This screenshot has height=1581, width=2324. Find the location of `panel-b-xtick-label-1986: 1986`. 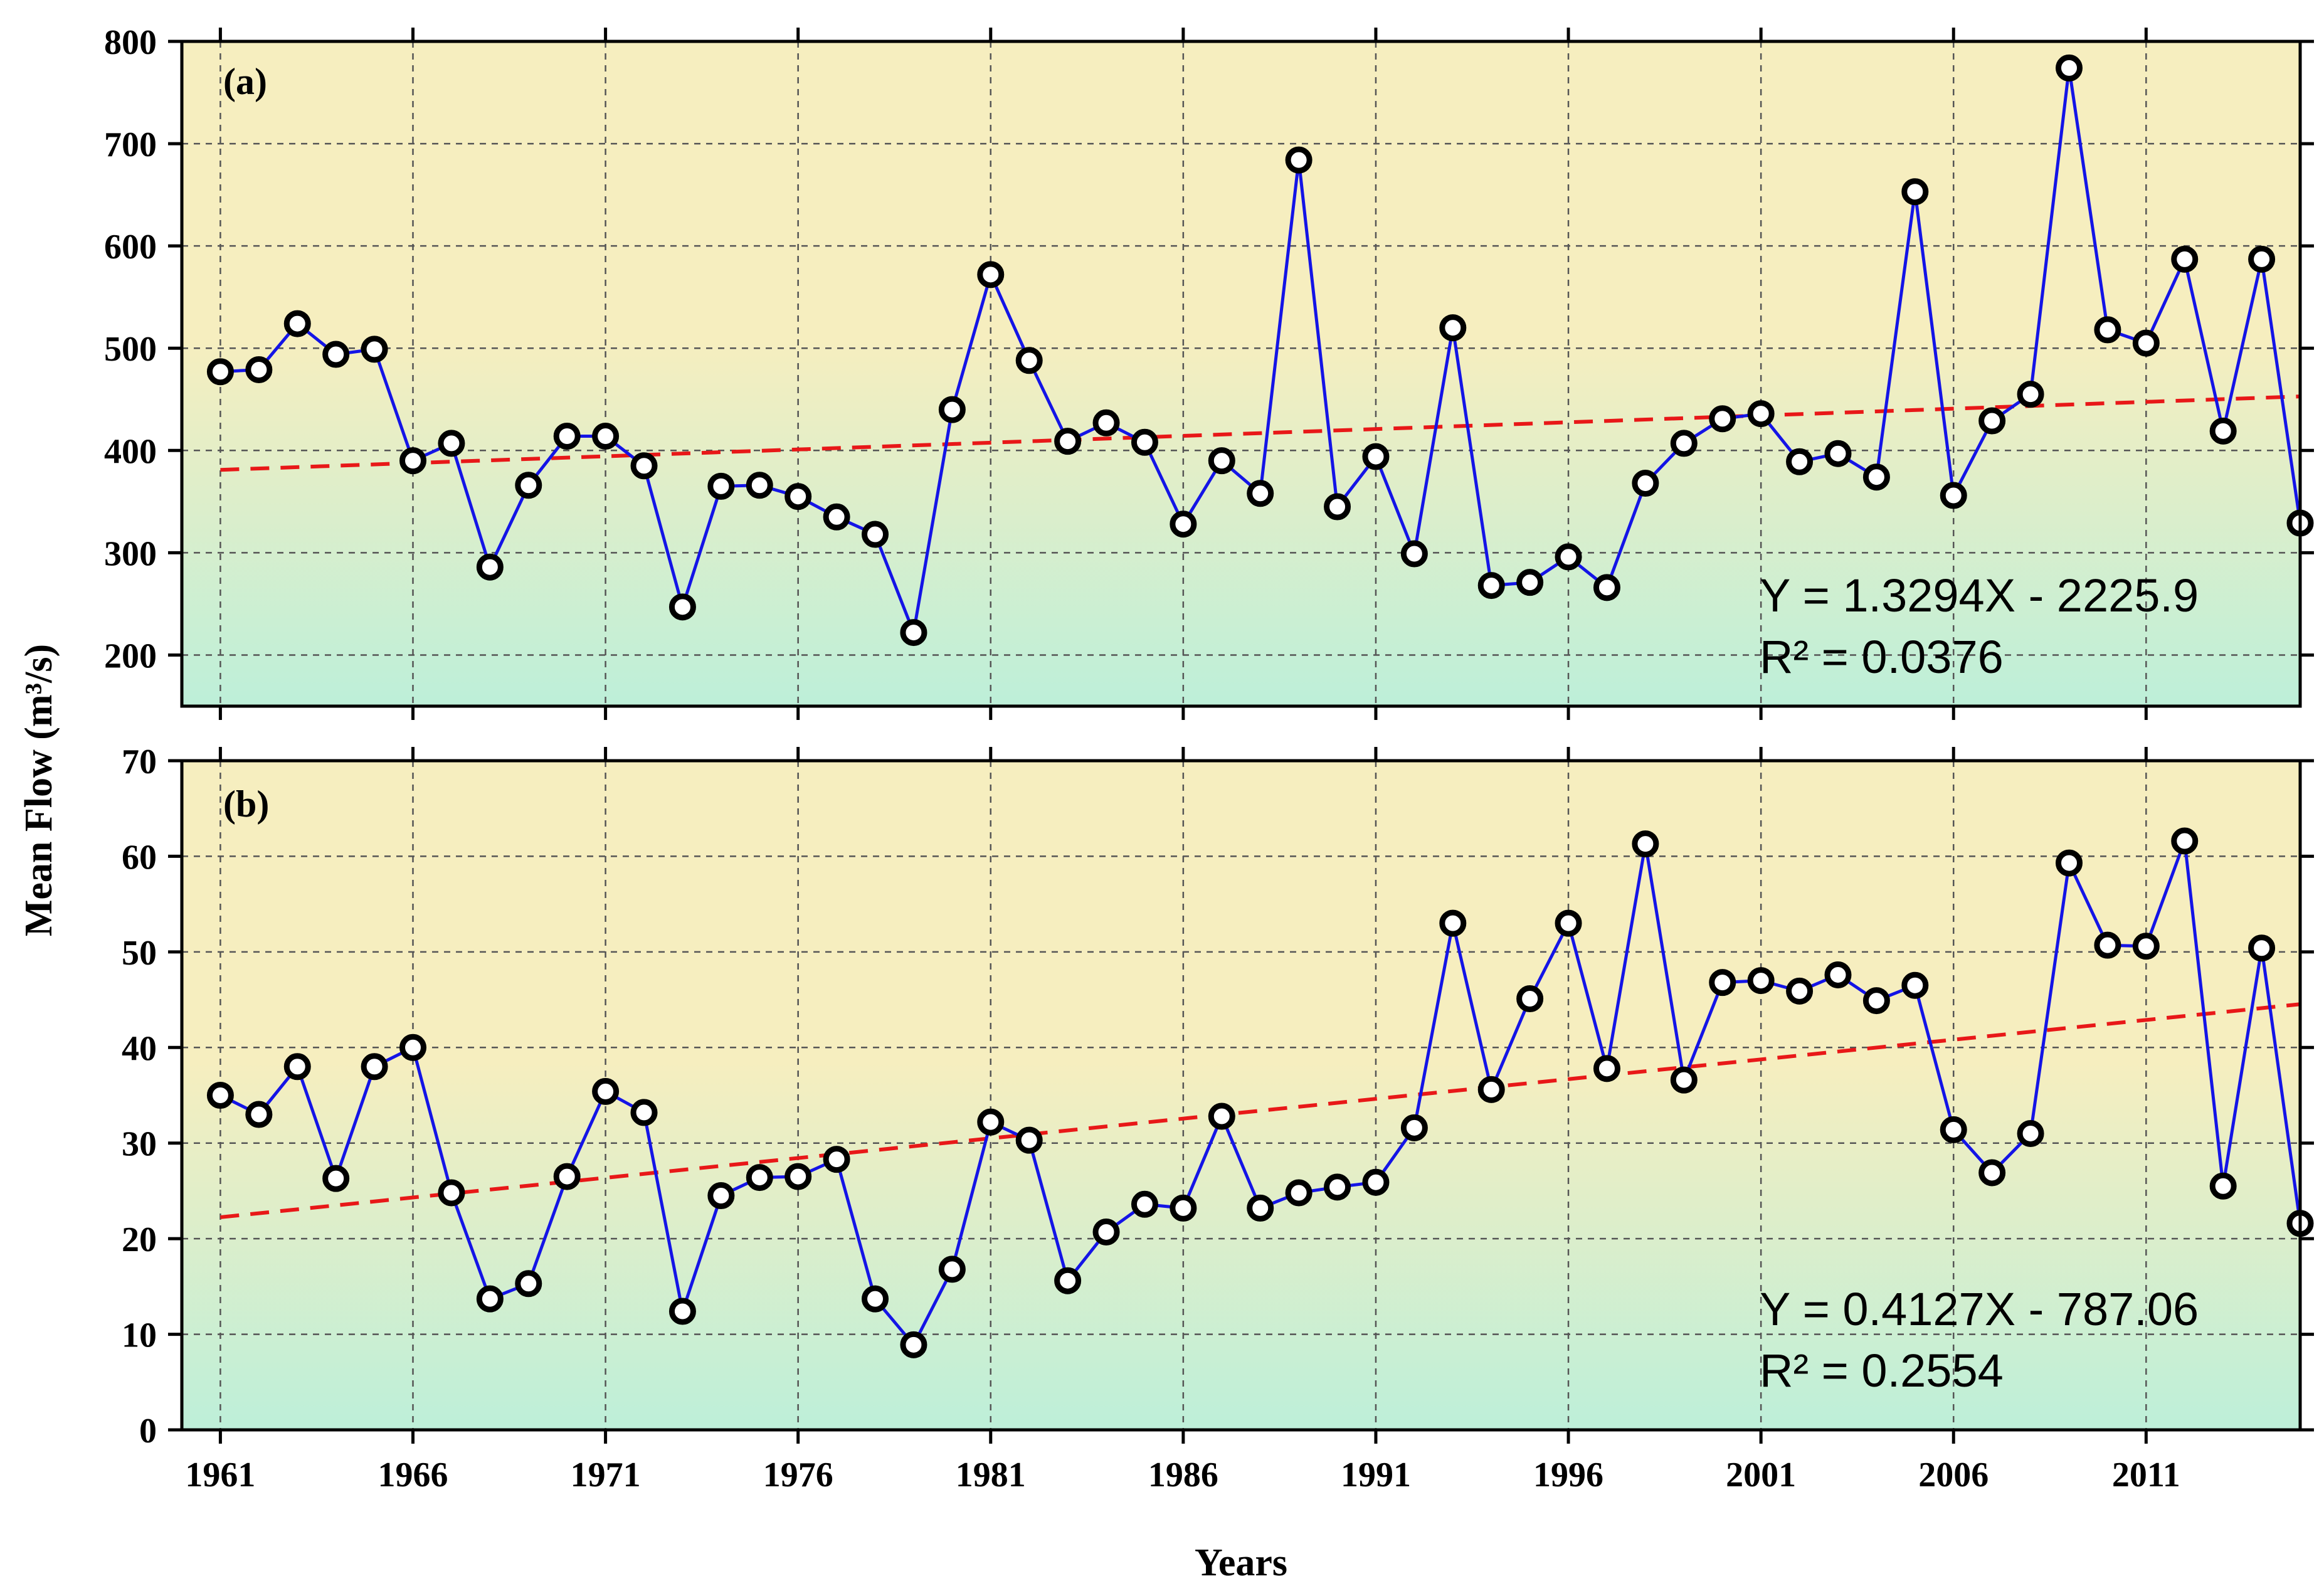

panel-b-xtick-label-1986: 1986 is located at coordinates (1183, 1475).